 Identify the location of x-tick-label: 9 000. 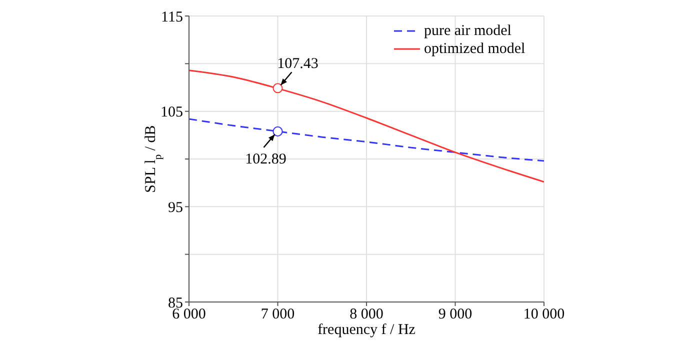
(455, 314).